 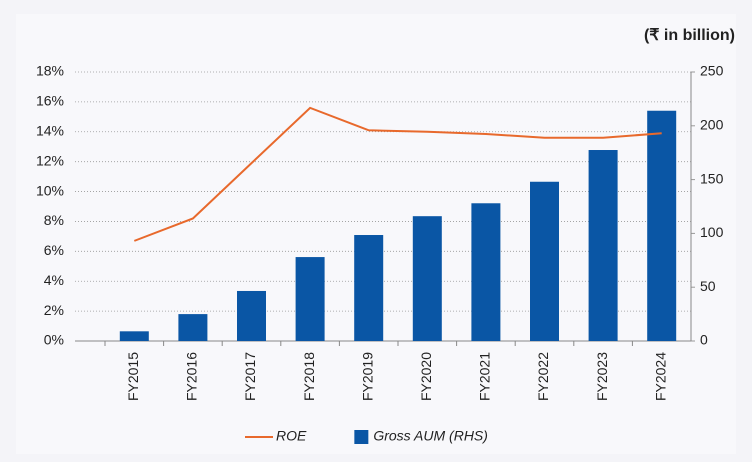 What do you see at coordinates (192, 376) in the screenshot?
I see `x-tick-label: FY2016` at bounding box center [192, 376].